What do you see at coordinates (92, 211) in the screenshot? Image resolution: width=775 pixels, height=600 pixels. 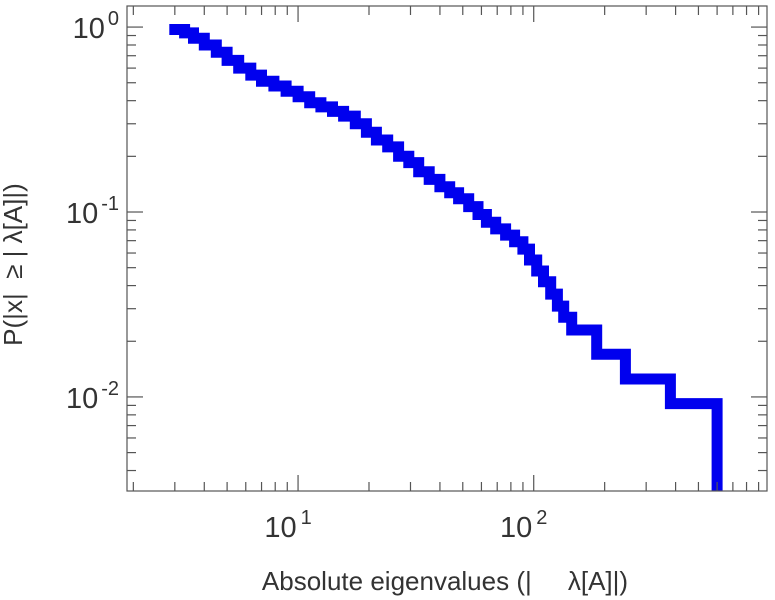 I see `y-tick-label: 10 -1` at bounding box center [92, 211].